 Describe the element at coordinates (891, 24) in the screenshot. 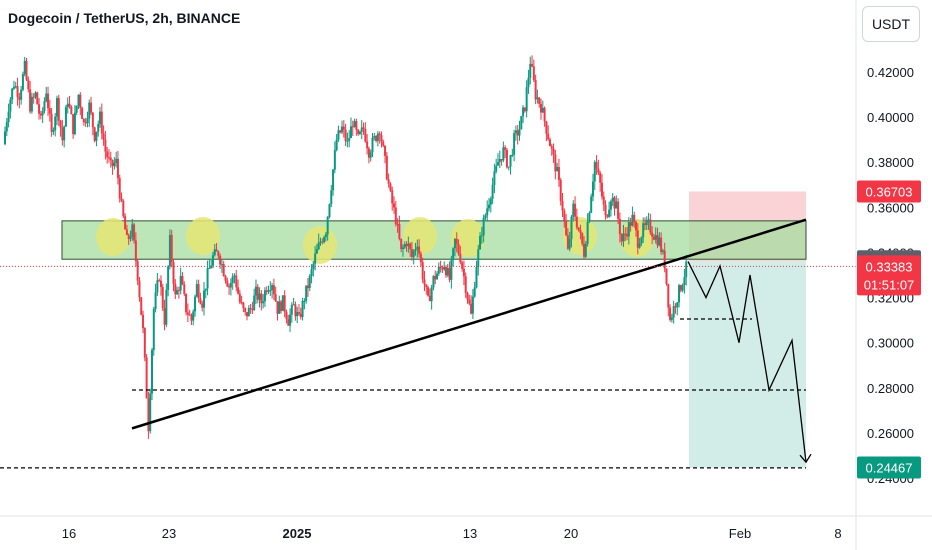

I see `currency-button: USDT` at that location.